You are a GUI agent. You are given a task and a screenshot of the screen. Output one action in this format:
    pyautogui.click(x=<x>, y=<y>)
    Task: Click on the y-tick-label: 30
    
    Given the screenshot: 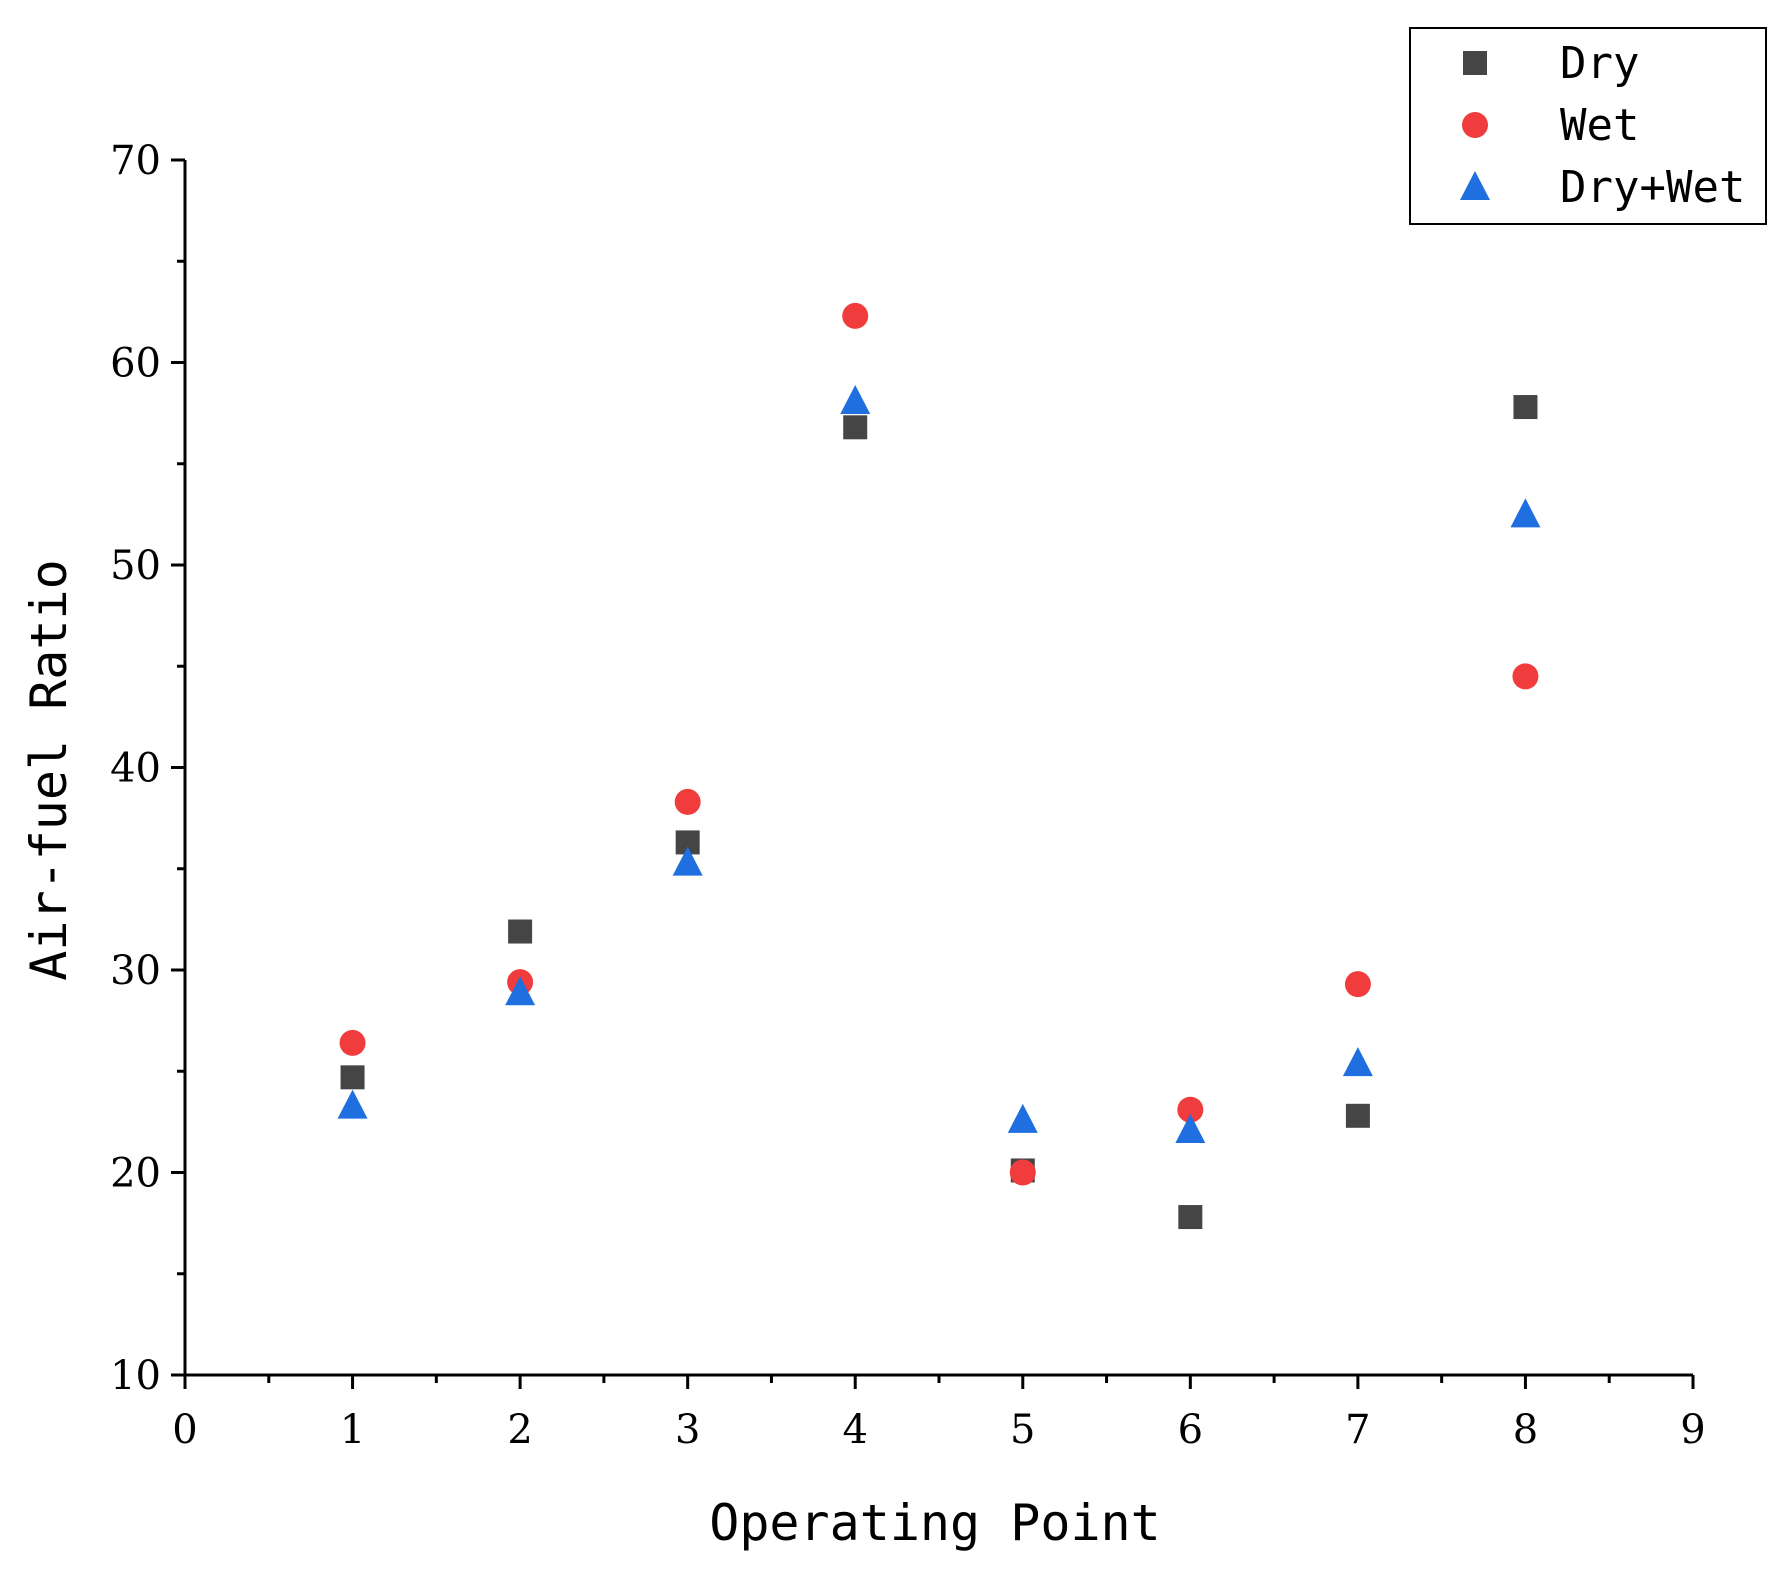 What is the action you would take?
    pyautogui.click(x=135, y=971)
    